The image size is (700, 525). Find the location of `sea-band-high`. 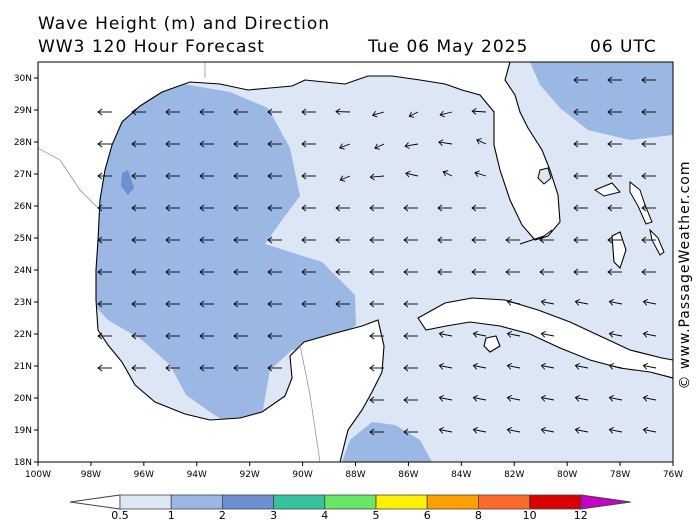

sea-band-high is located at coordinates (127, 182).